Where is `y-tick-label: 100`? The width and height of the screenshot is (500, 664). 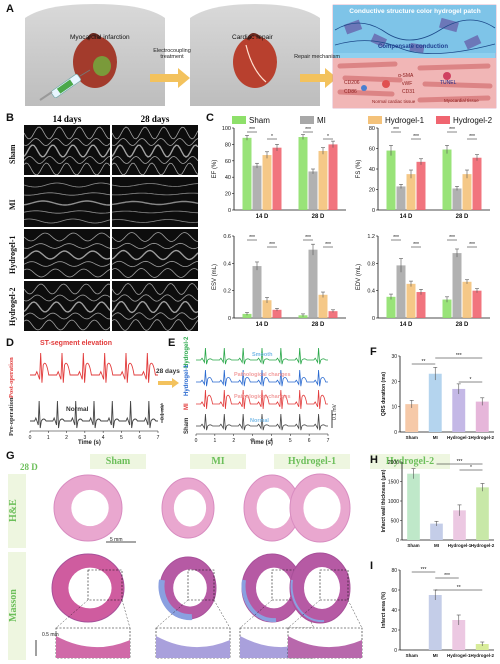
y-tick-label: 100 is located at coordinates (226, 129).